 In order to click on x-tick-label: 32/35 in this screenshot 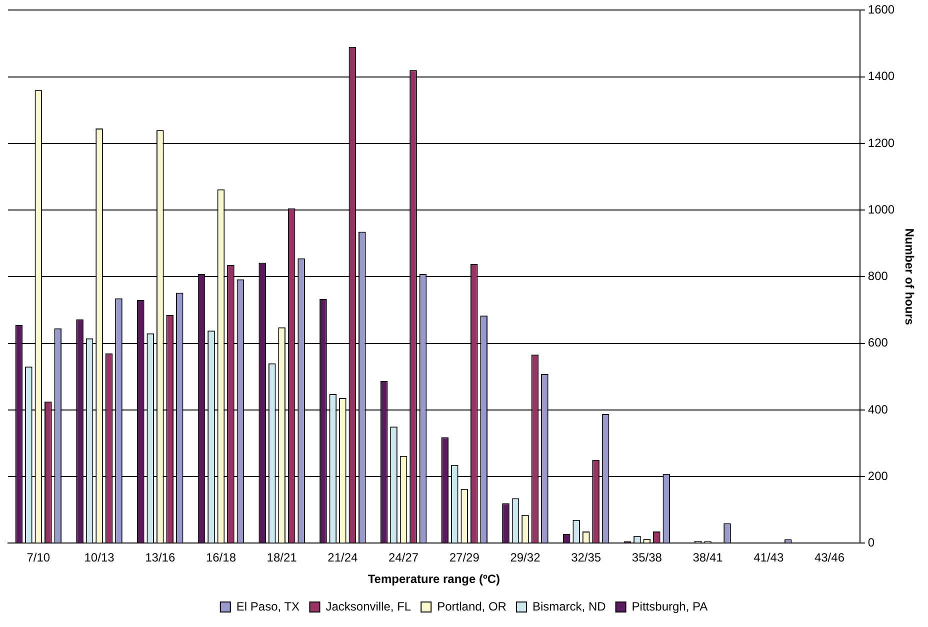, I will do `click(586, 557)`.